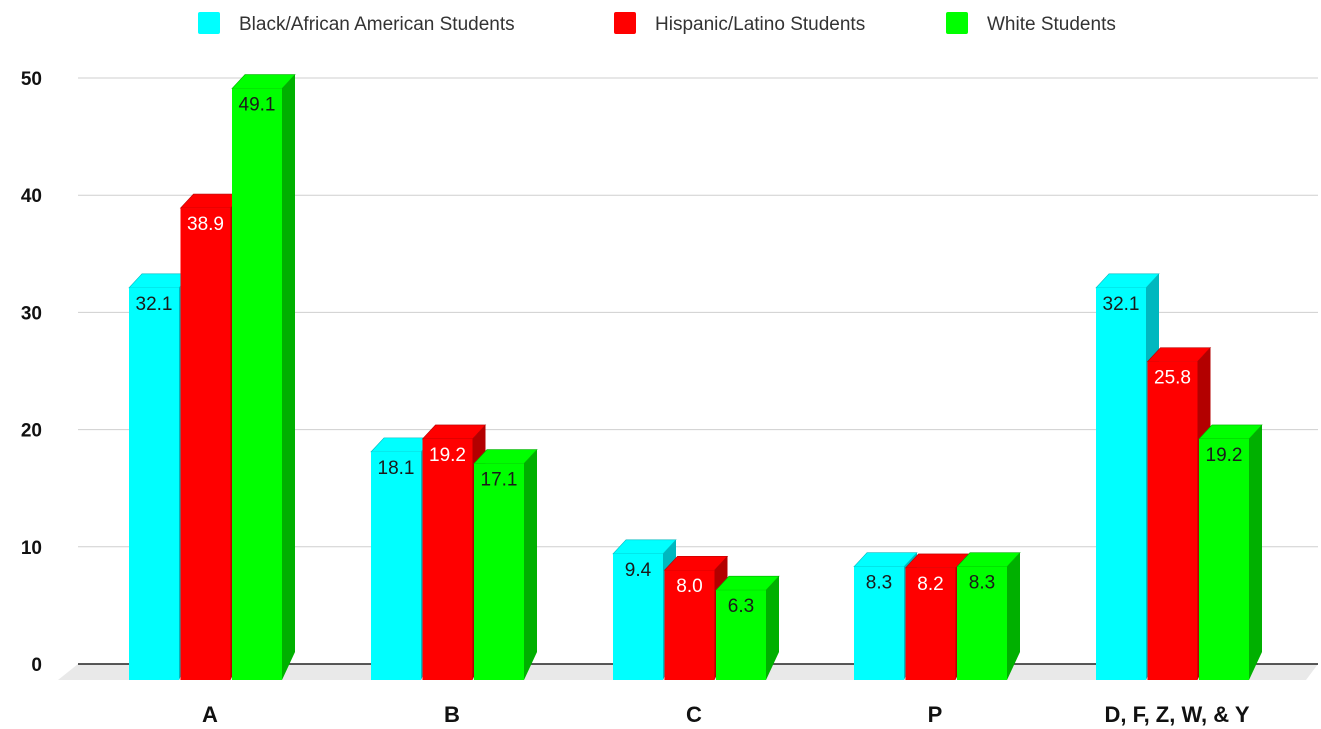 The image size is (1321, 729). What do you see at coordinates (210, 714) in the screenshot?
I see `x-tick-label: A` at bounding box center [210, 714].